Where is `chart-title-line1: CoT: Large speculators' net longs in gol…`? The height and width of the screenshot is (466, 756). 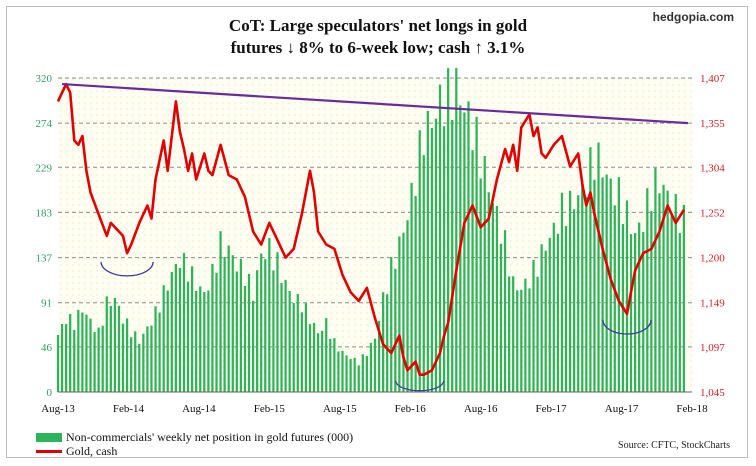 chart-title-line1: CoT: Large speculators' net longs in gol… is located at coordinates (378, 25).